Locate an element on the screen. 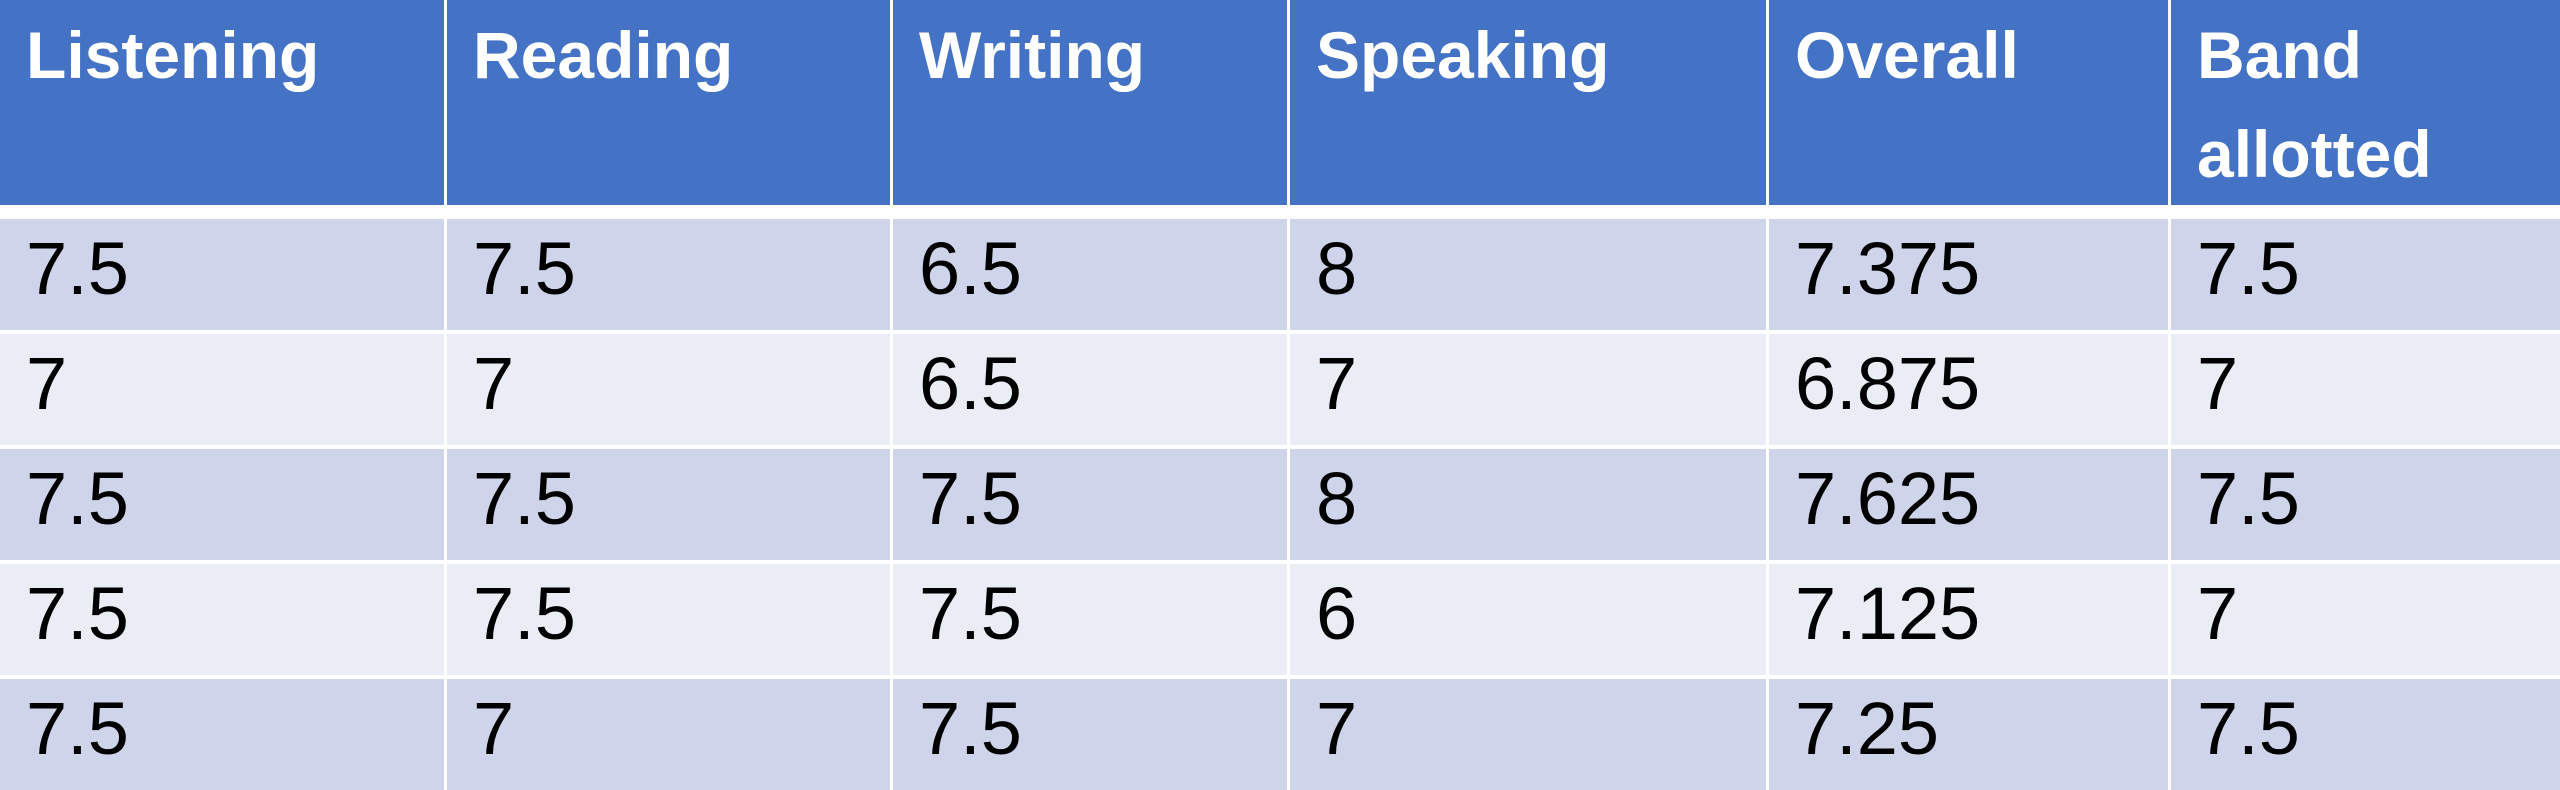 The width and height of the screenshot is (2560, 790). column-header-writing: Writing is located at coordinates (1088, 107).